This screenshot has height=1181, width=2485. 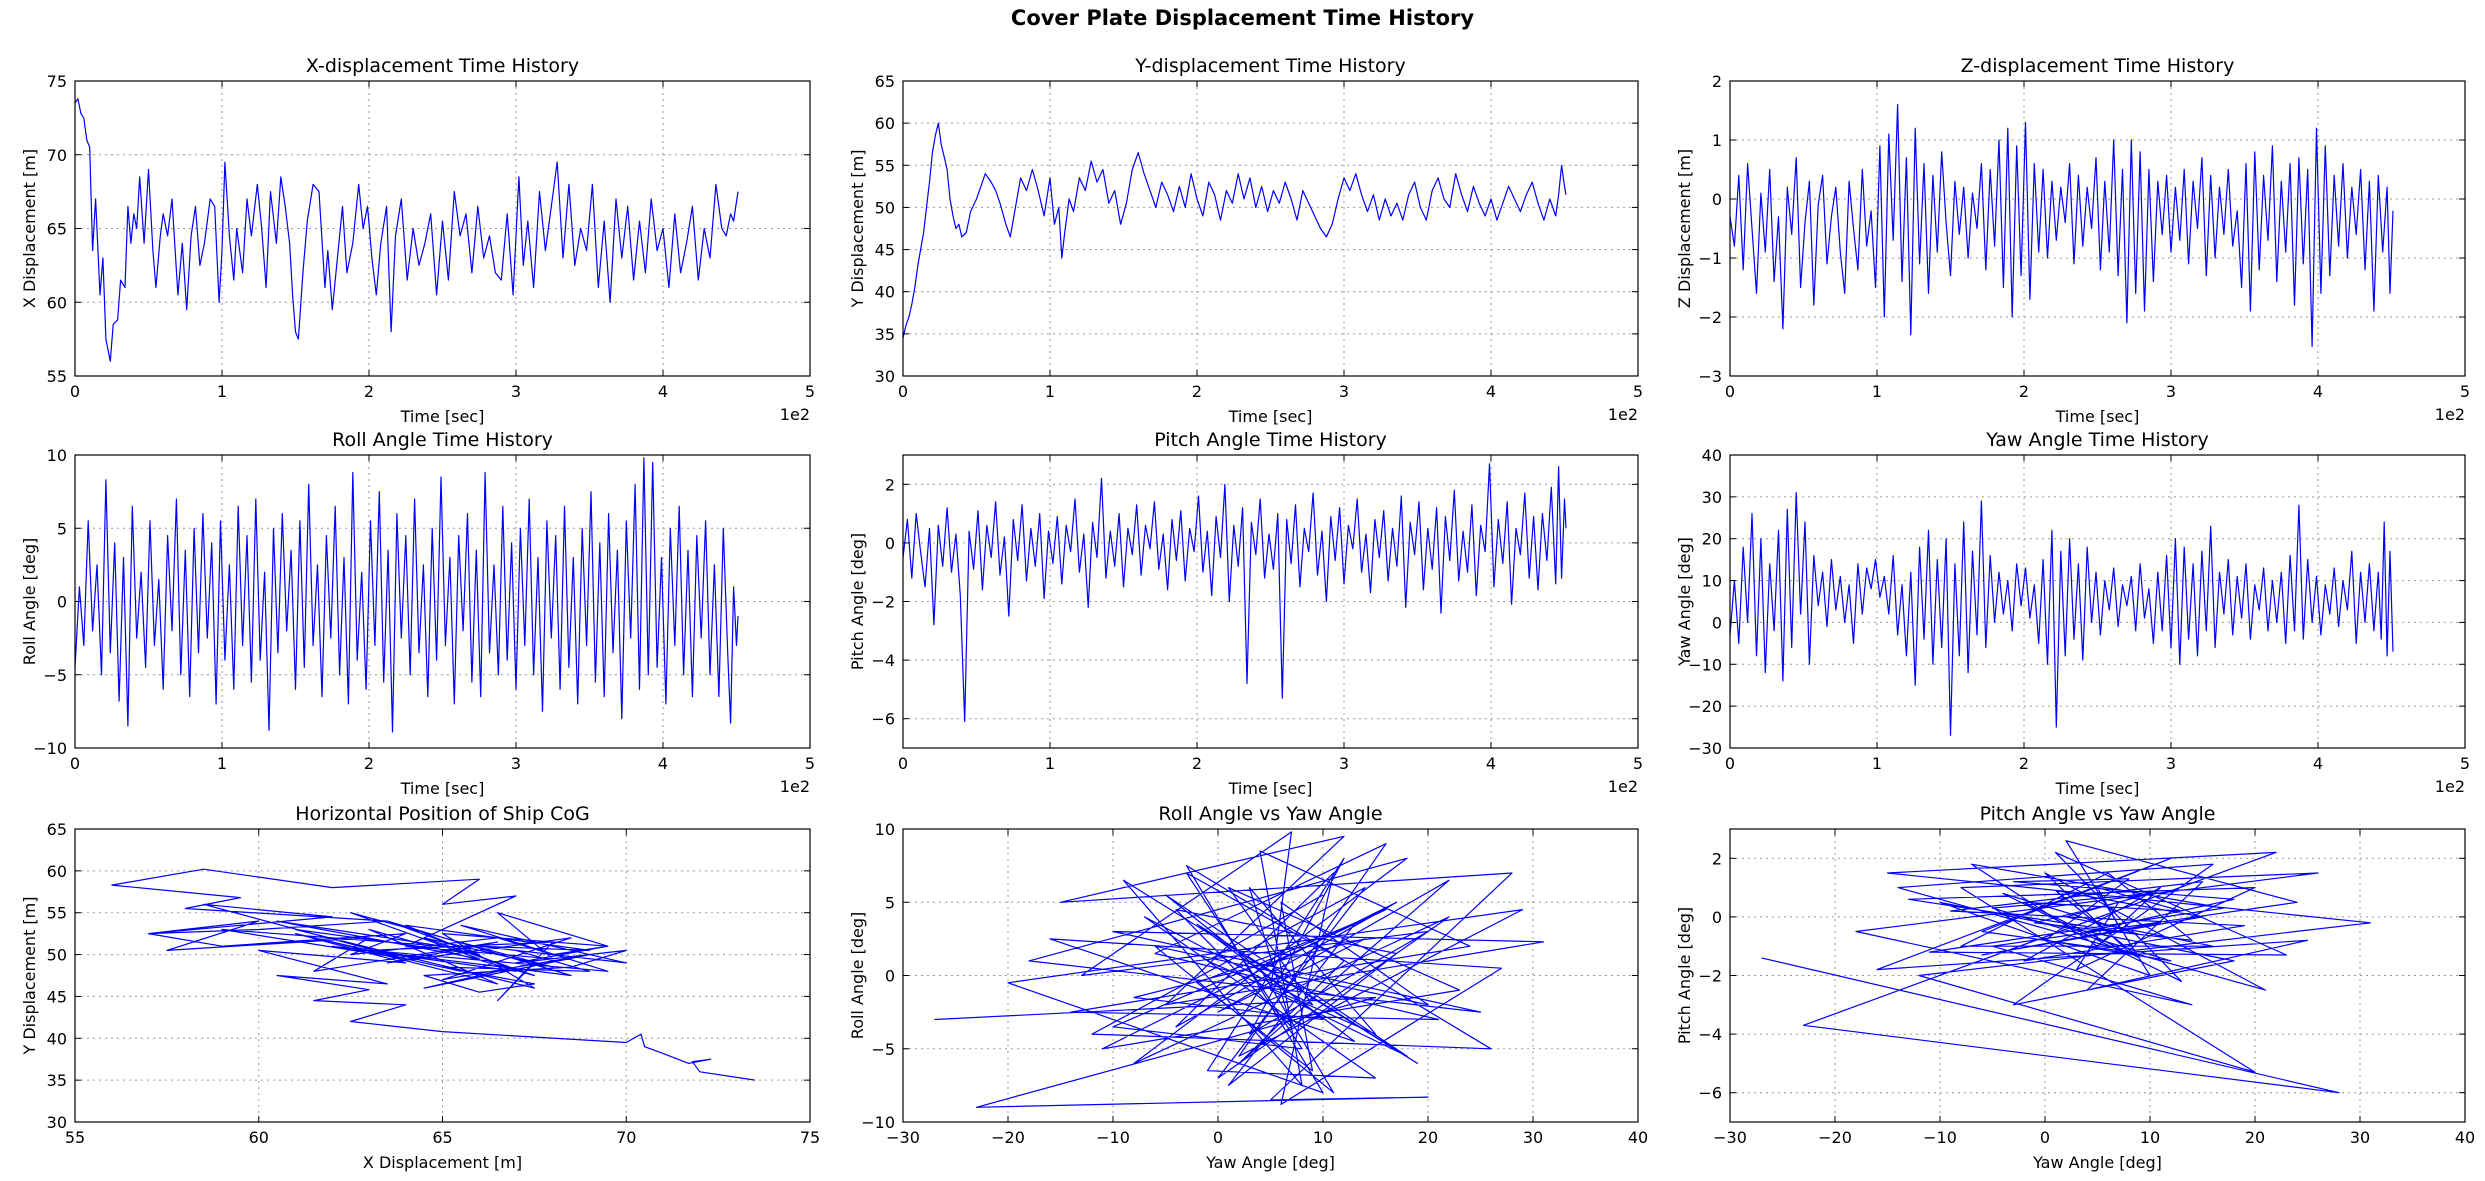 I want to click on subplot-title: Yaw Angle Time History, so click(x=2096, y=440).